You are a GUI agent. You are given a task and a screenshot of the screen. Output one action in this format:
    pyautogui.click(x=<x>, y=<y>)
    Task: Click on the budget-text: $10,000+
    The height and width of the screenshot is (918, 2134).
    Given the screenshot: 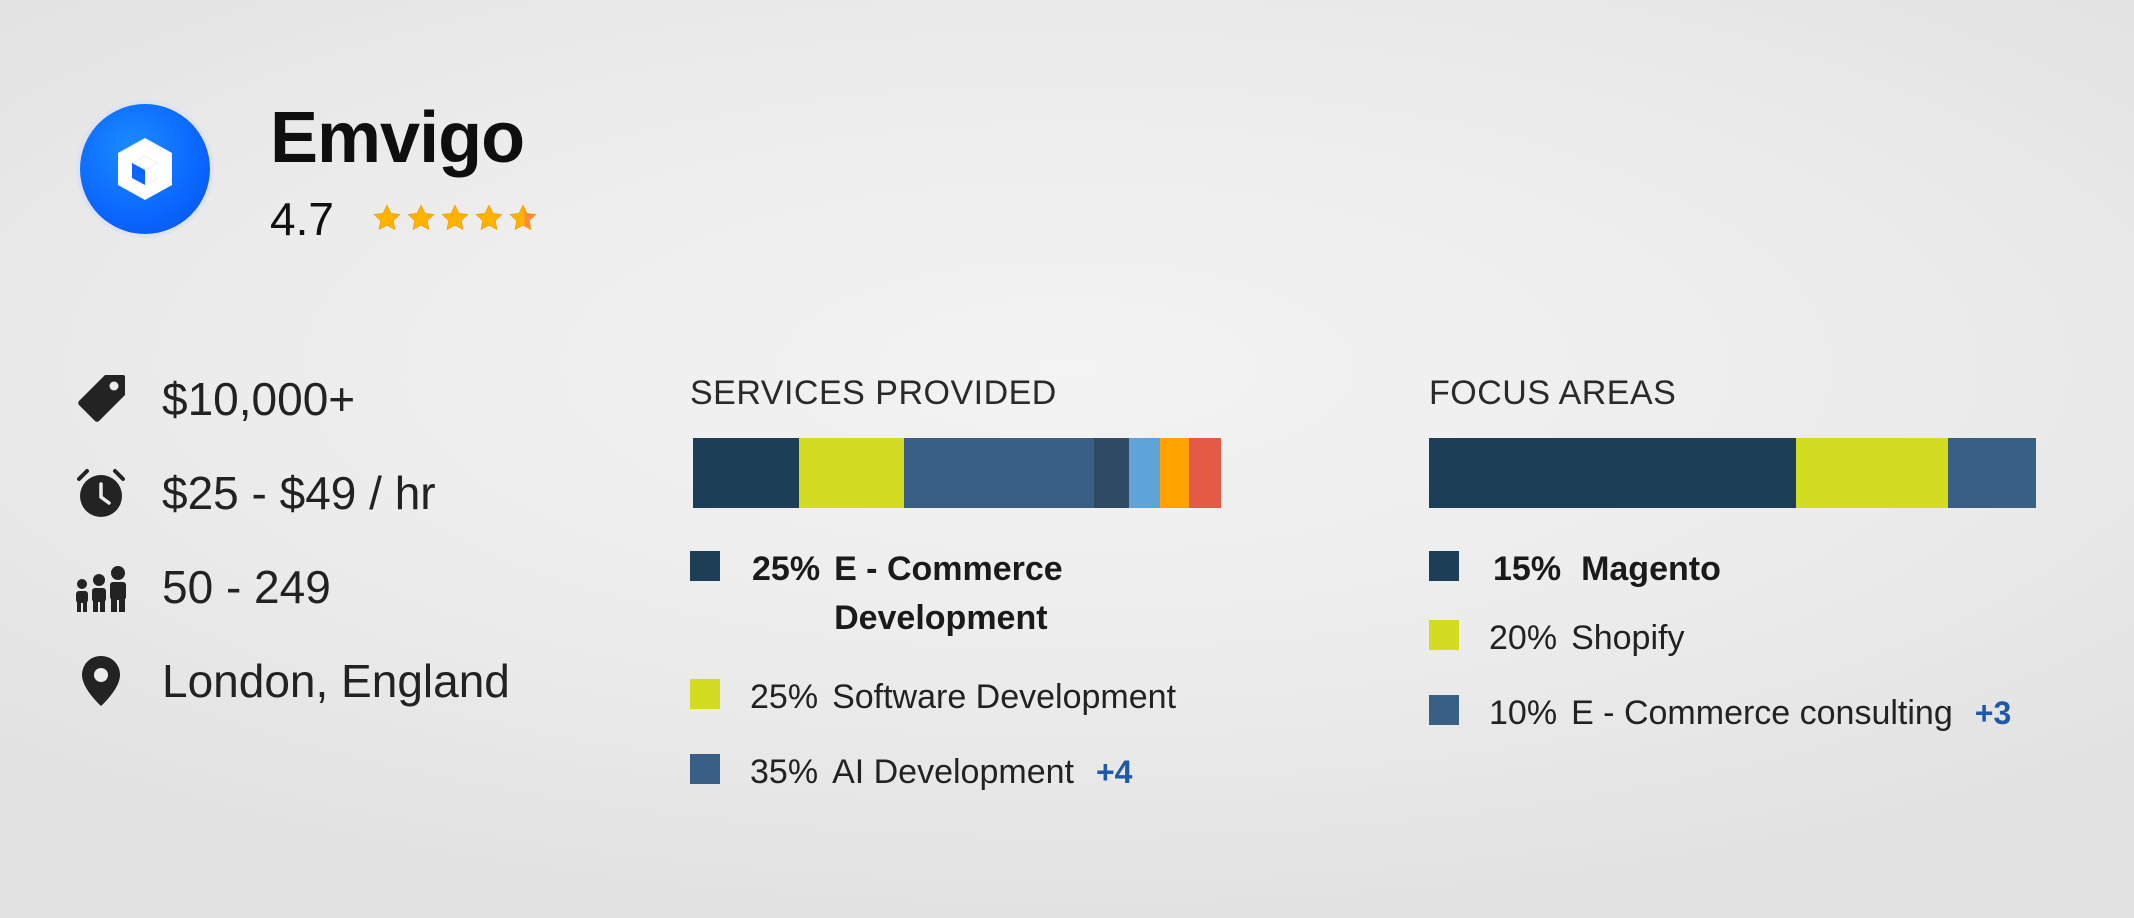 What is the action you would take?
    pyautogui.click(x=259, y=399)
    